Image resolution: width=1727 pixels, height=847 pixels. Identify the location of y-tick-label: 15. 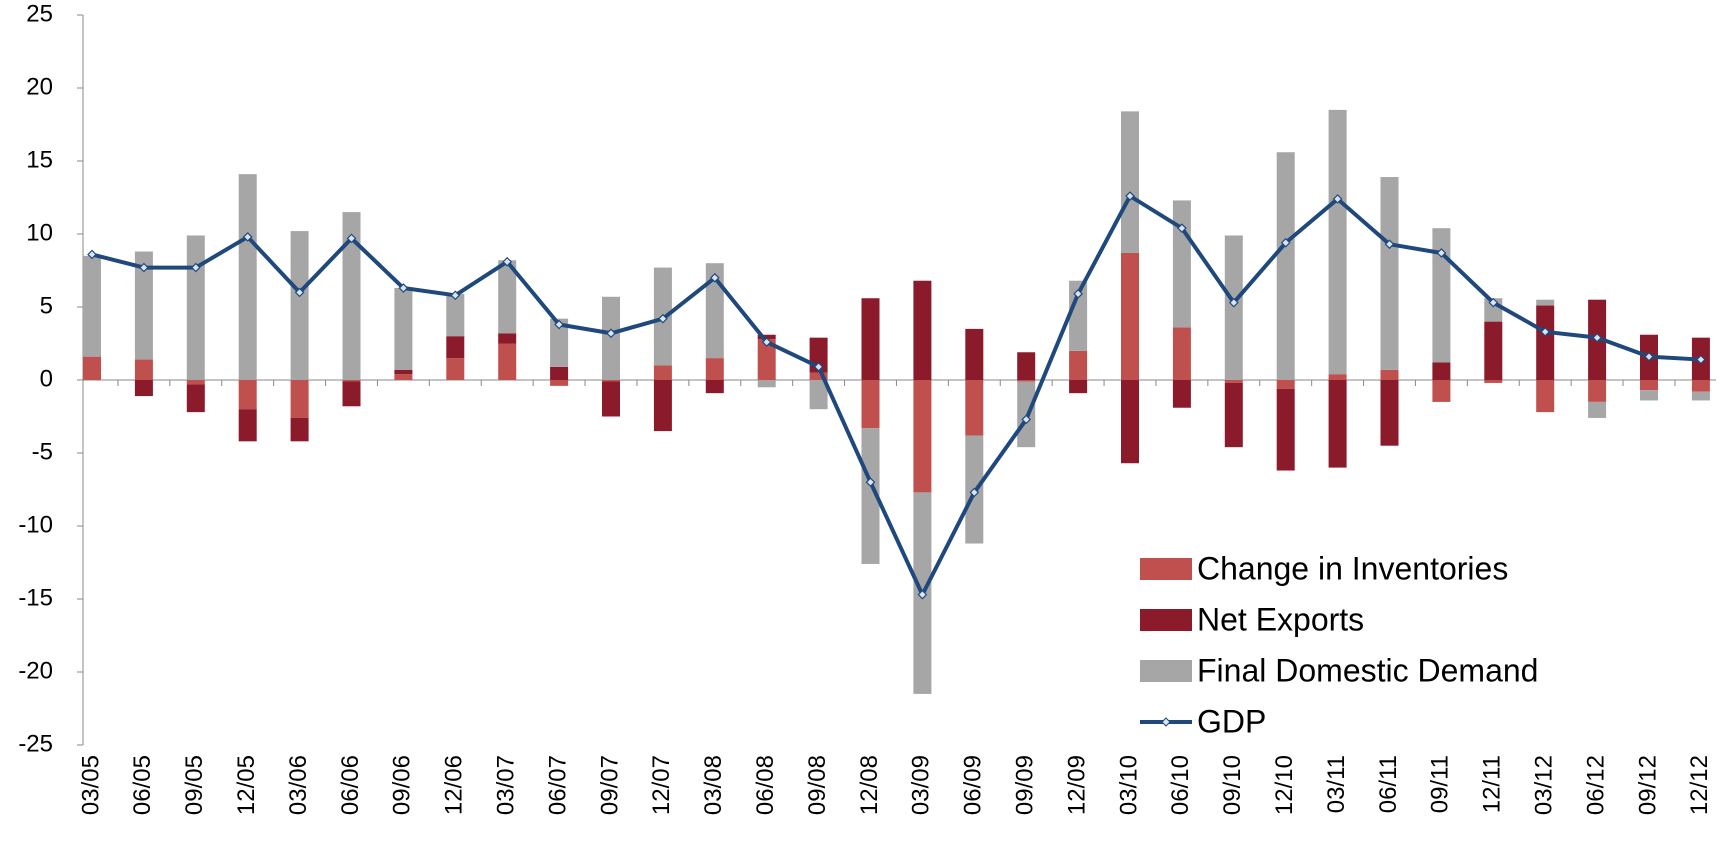
(39, 159).